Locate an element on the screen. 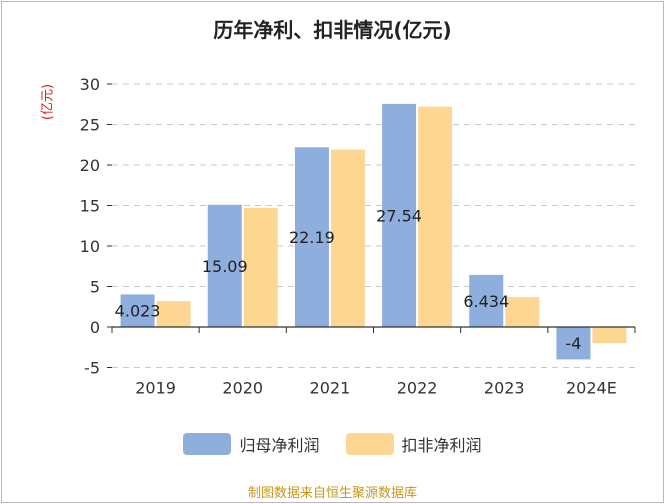 The height and width of the screenshot is (504, 665). legend-swatch-series1 is located at coordinates (207, 444).